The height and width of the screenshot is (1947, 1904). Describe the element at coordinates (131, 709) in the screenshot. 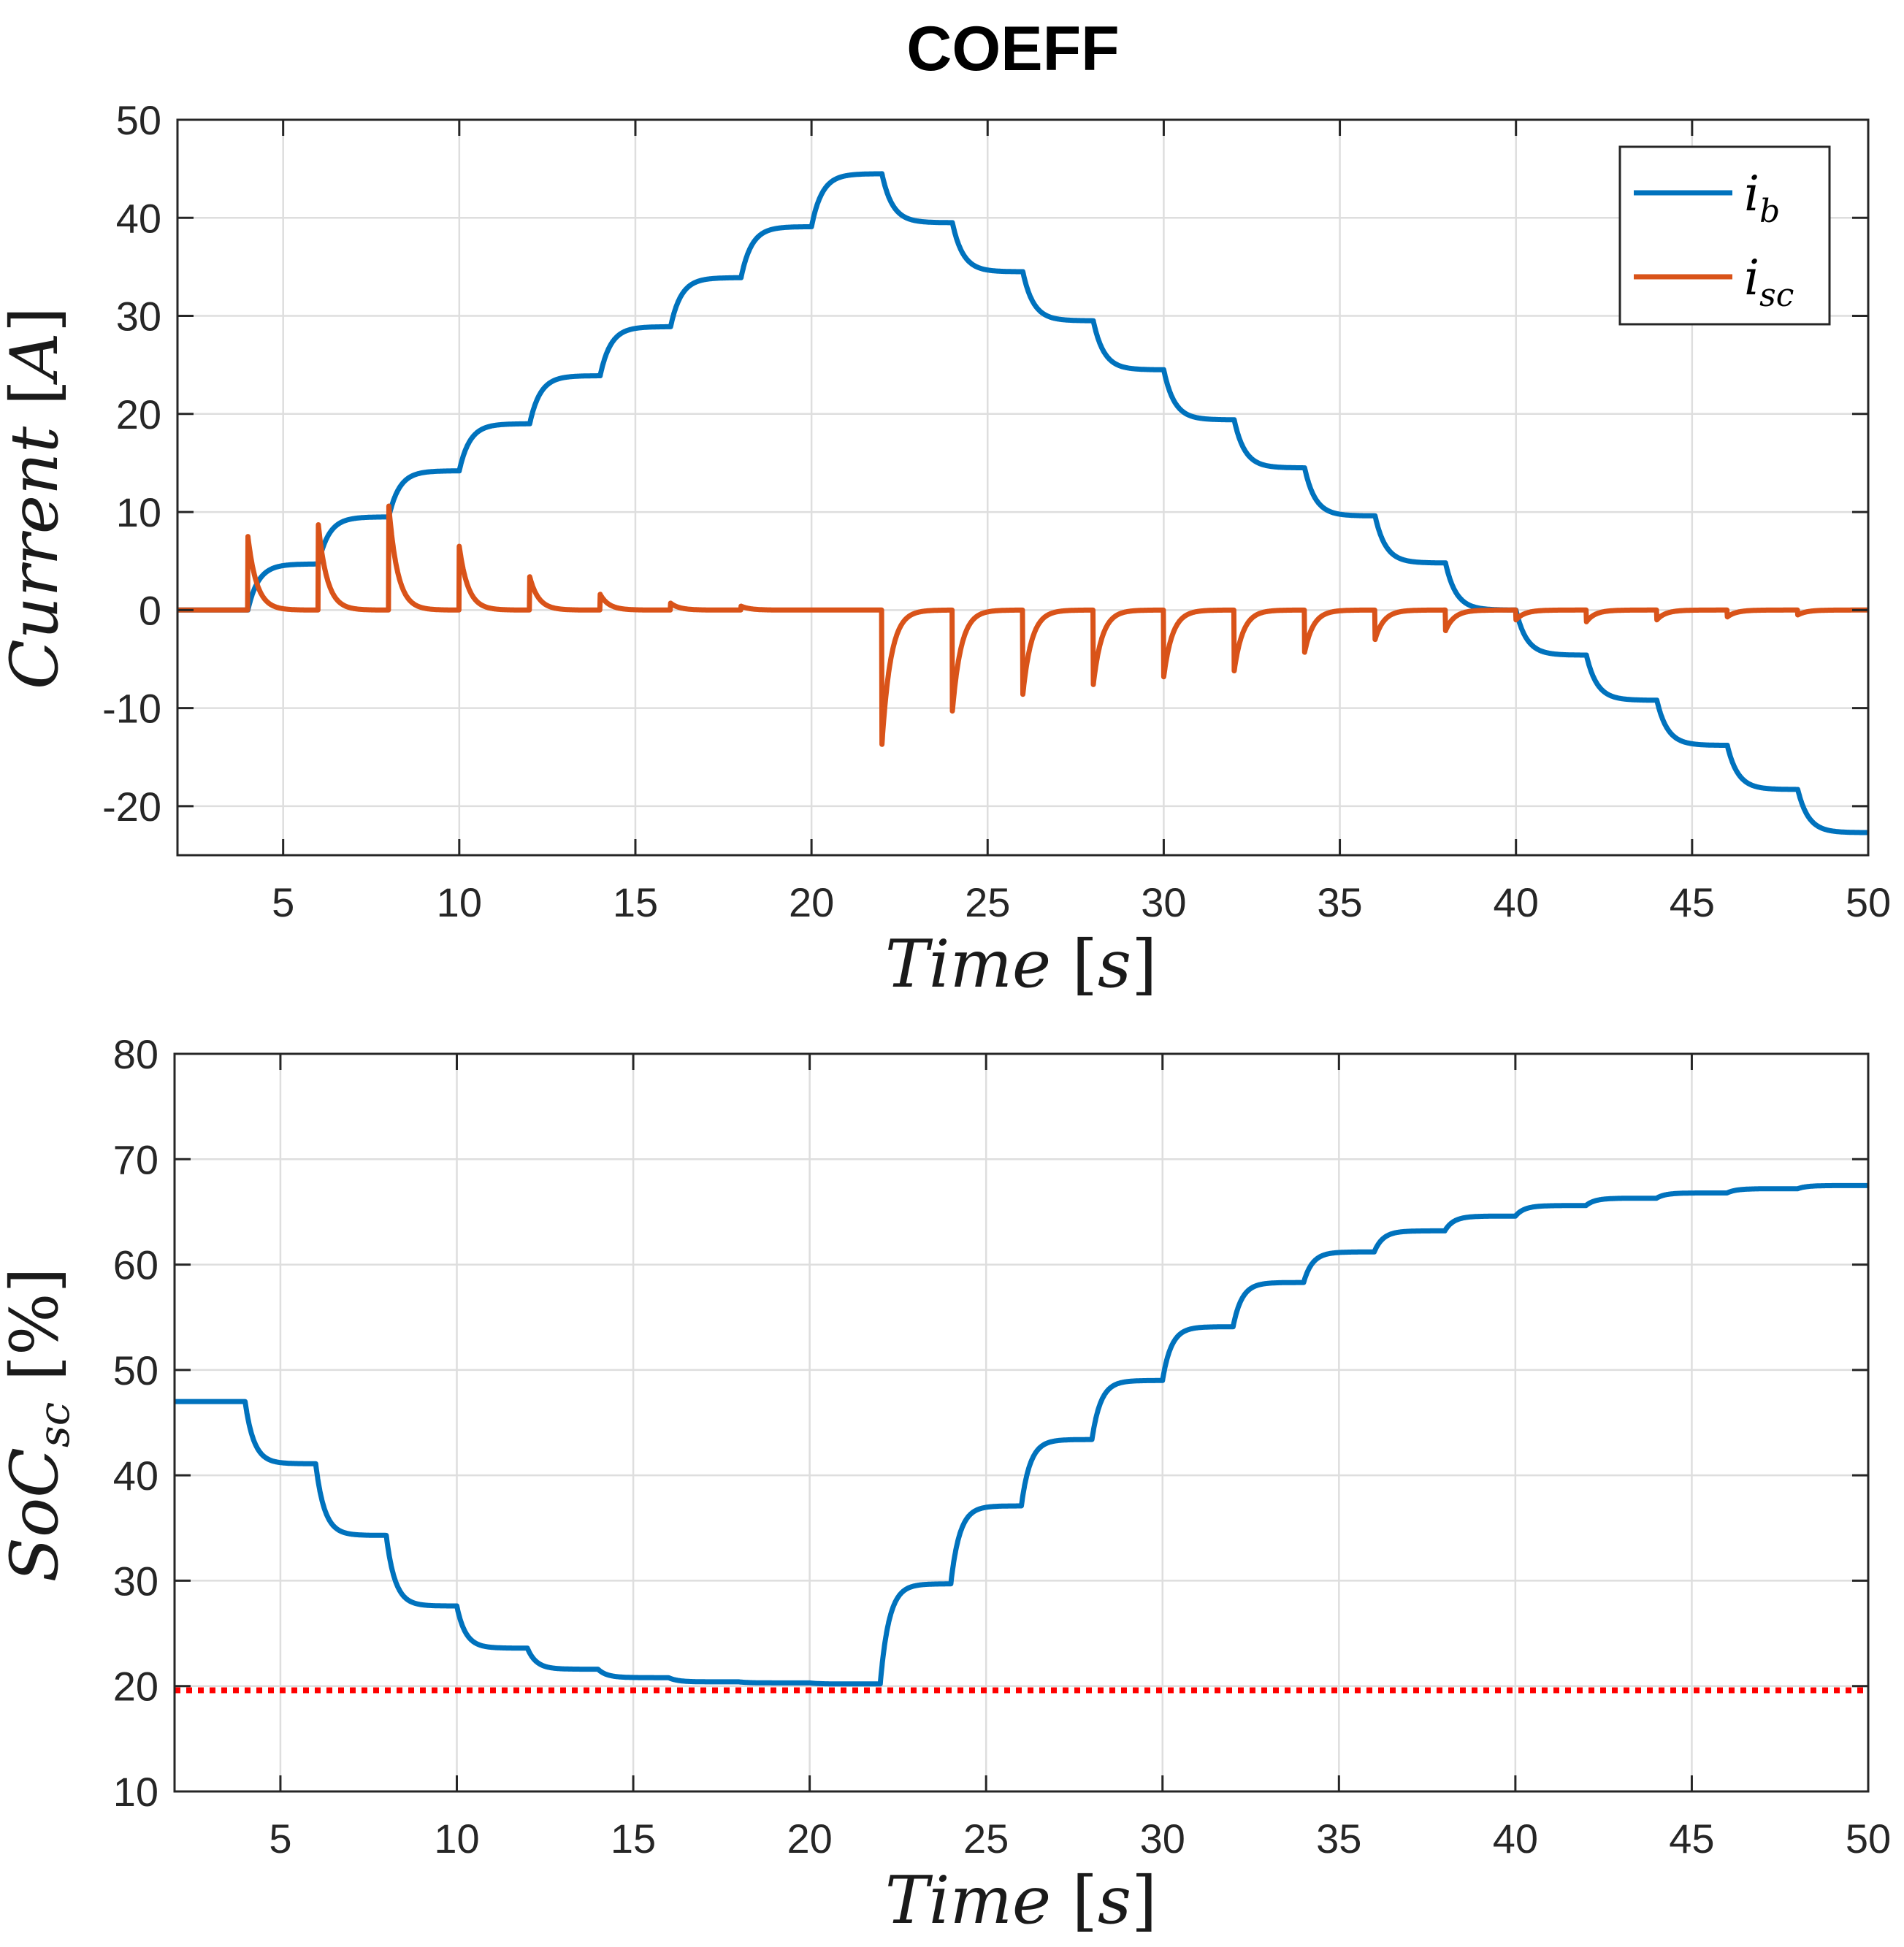

I see `y-tick-label: -10` at that location.